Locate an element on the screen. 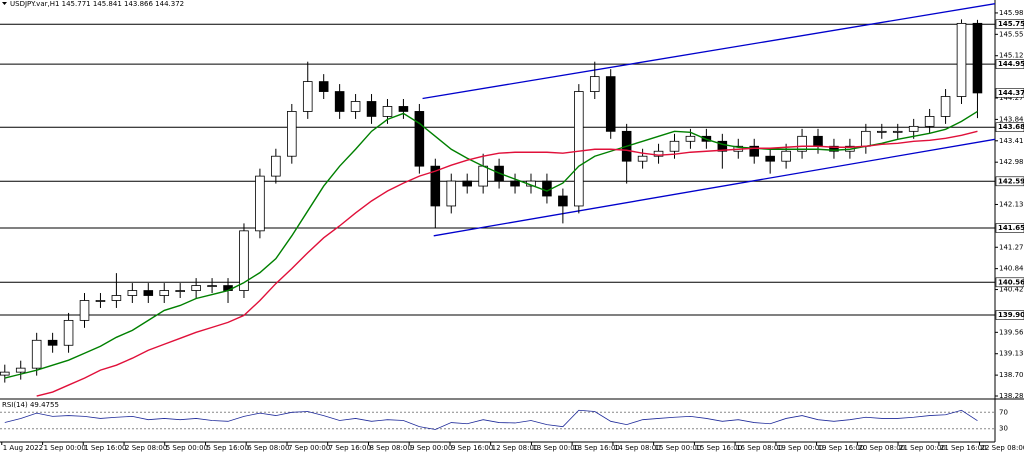 This screenshot has height=453, width=1024. y-tick-label: 140.840 is located at coordinates (1011, 269).